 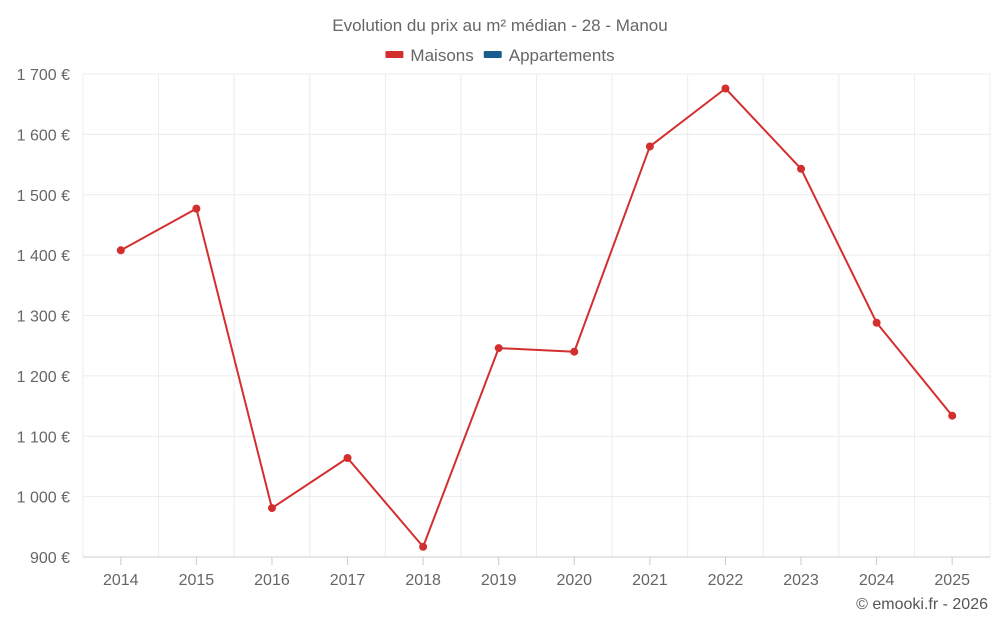 I want to click on legend-item-maisons: Maisons, so click(x=429, y=55).